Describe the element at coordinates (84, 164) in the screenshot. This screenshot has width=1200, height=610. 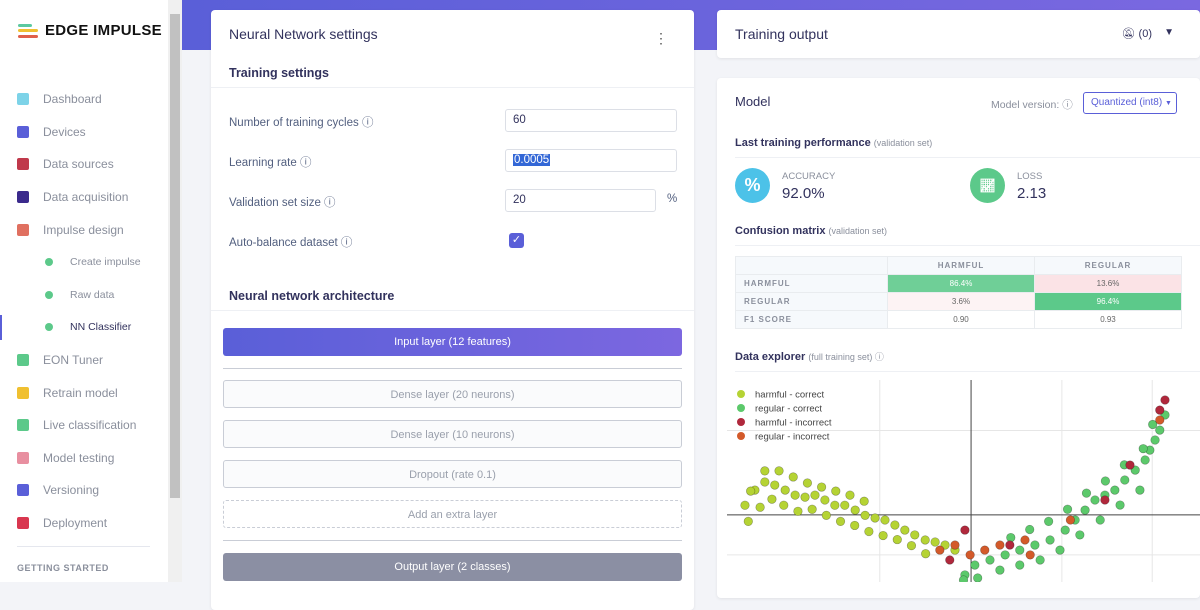
I see `sidebar-item-data-sources: Data sources` at that location.